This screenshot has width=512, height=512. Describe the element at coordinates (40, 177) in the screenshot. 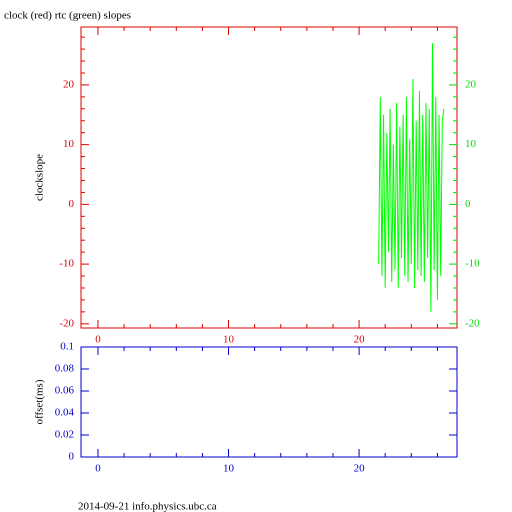

I see `y-axis-label: clockslope` at that location.